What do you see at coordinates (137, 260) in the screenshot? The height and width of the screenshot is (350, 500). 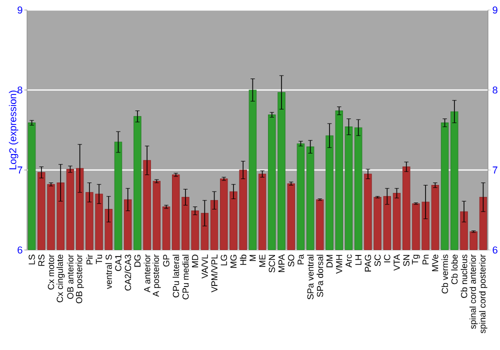 I see `x-tick-label: DG` at bounding box center [137, 260].